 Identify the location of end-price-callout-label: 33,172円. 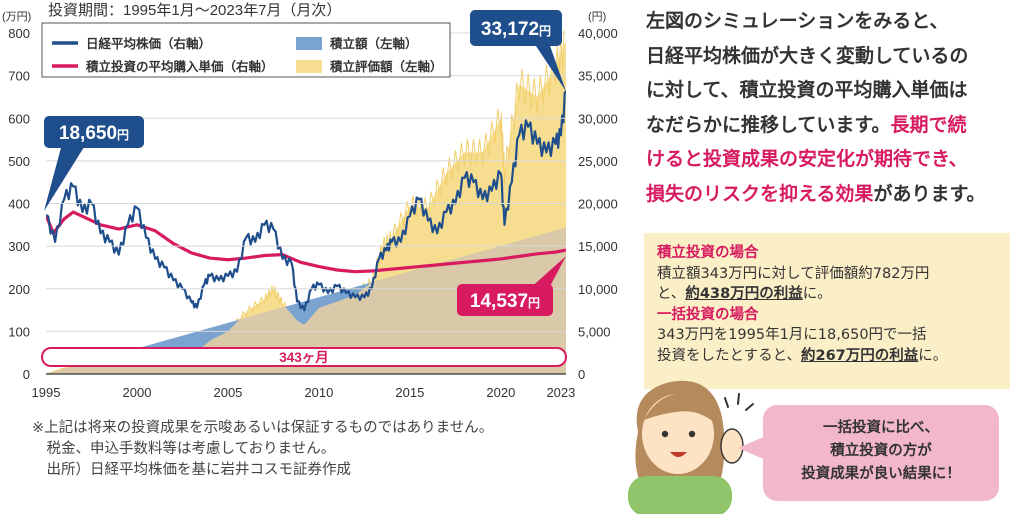
(516, 29).